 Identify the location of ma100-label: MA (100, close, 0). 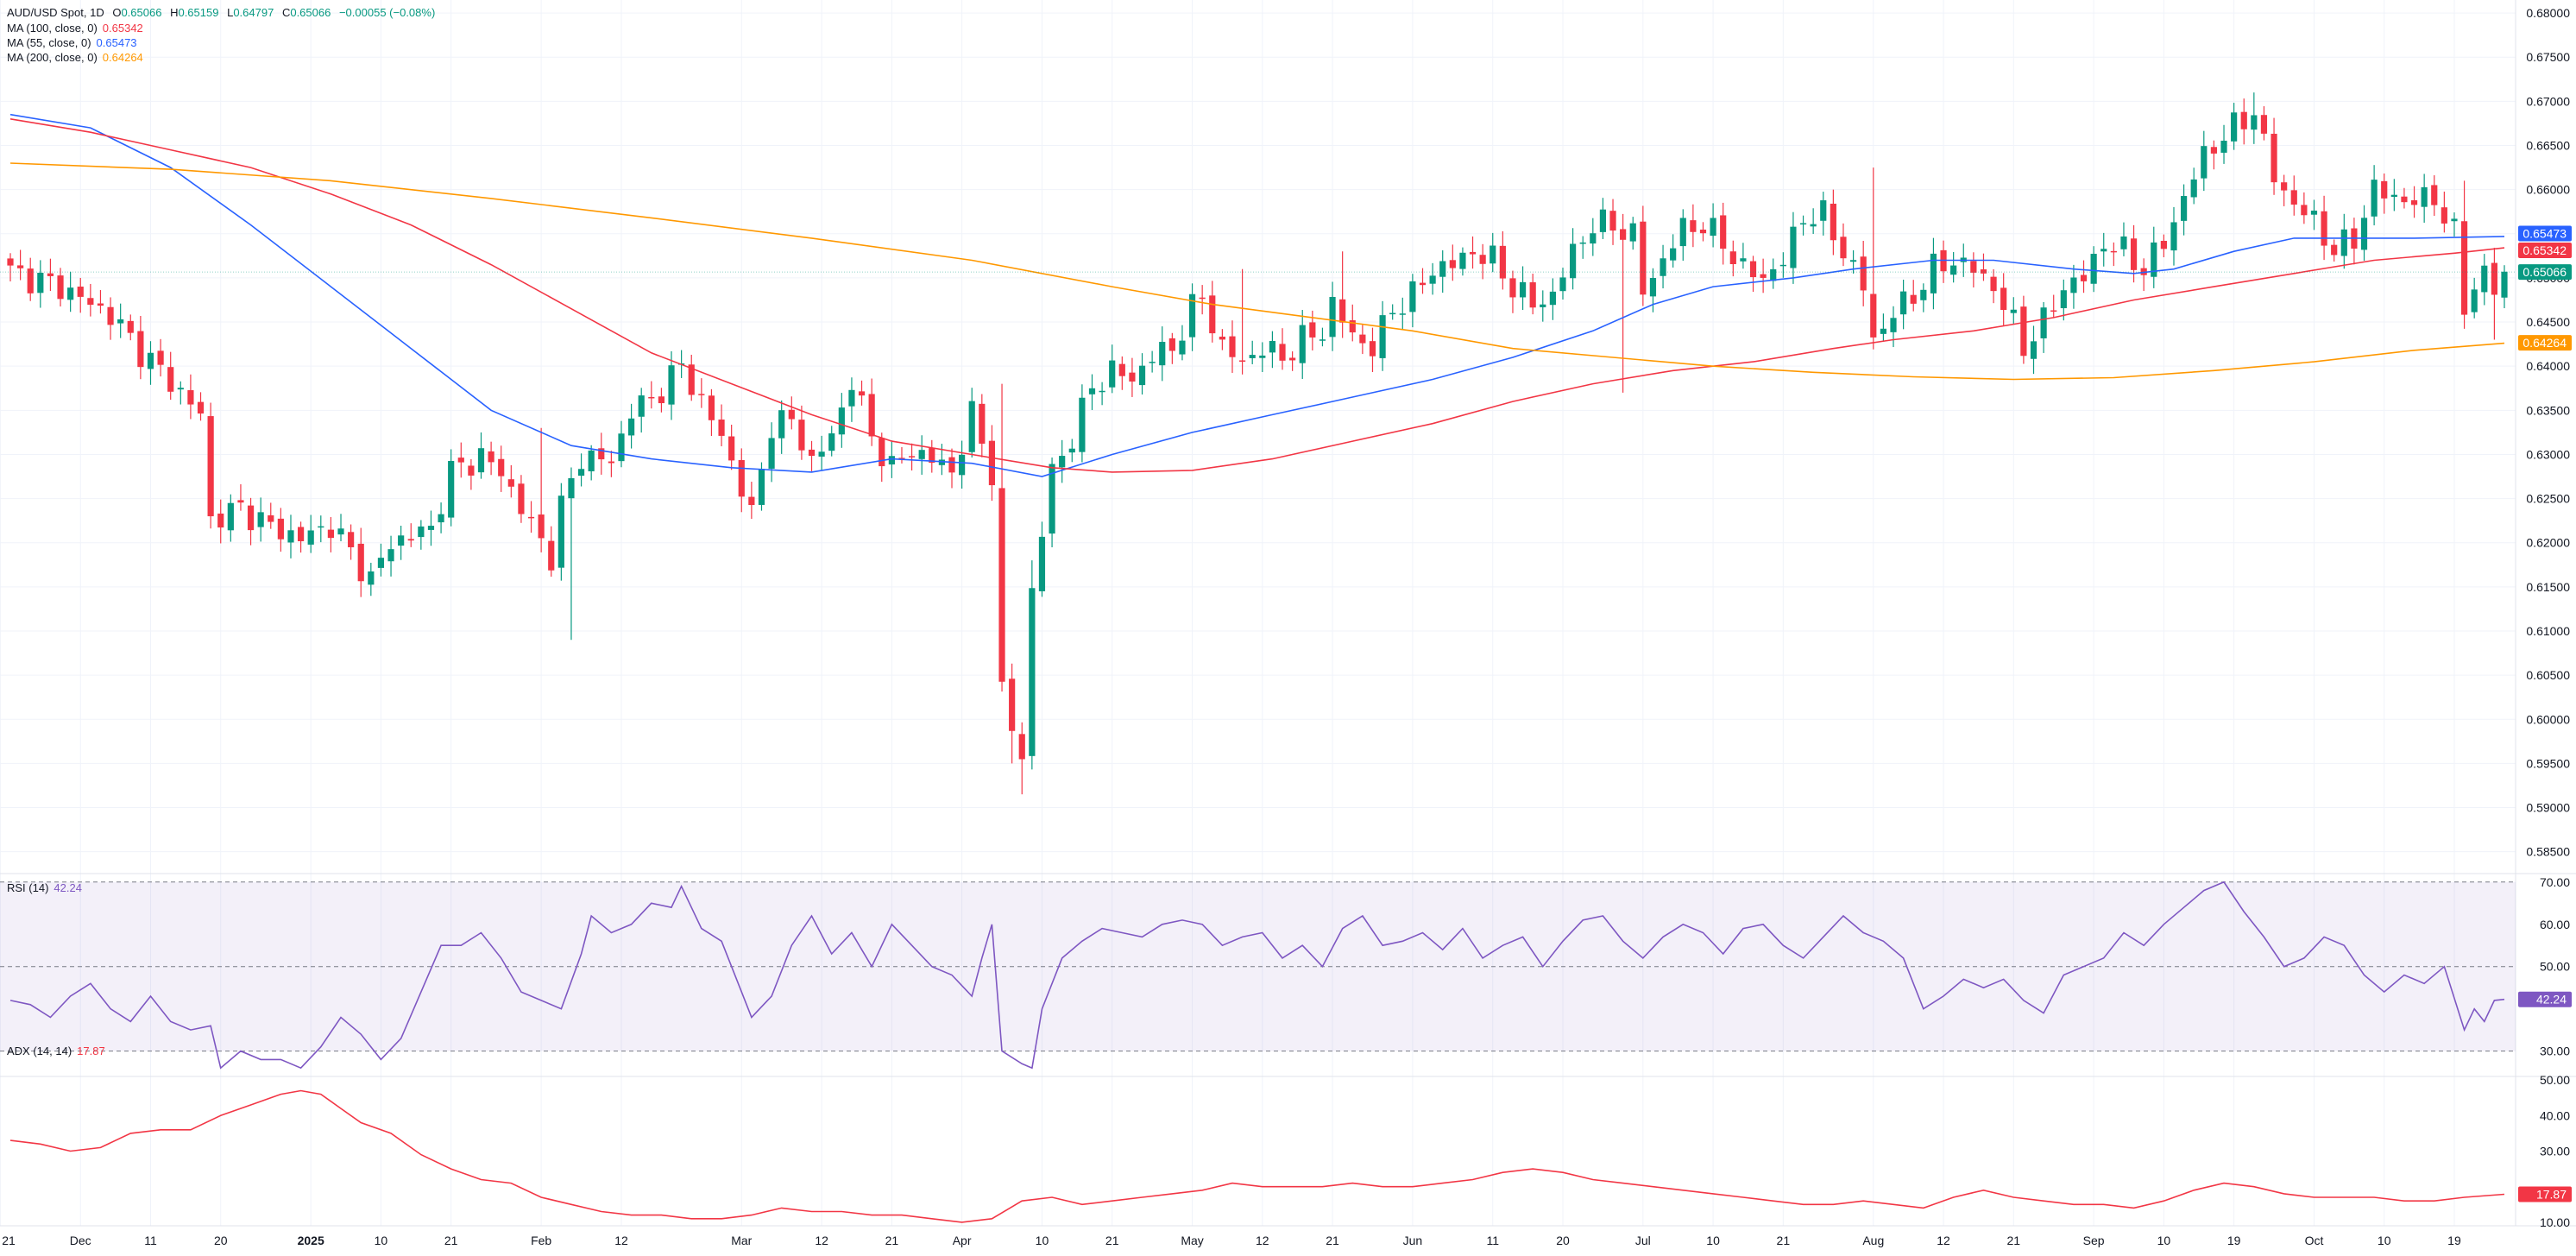
(53, 29).